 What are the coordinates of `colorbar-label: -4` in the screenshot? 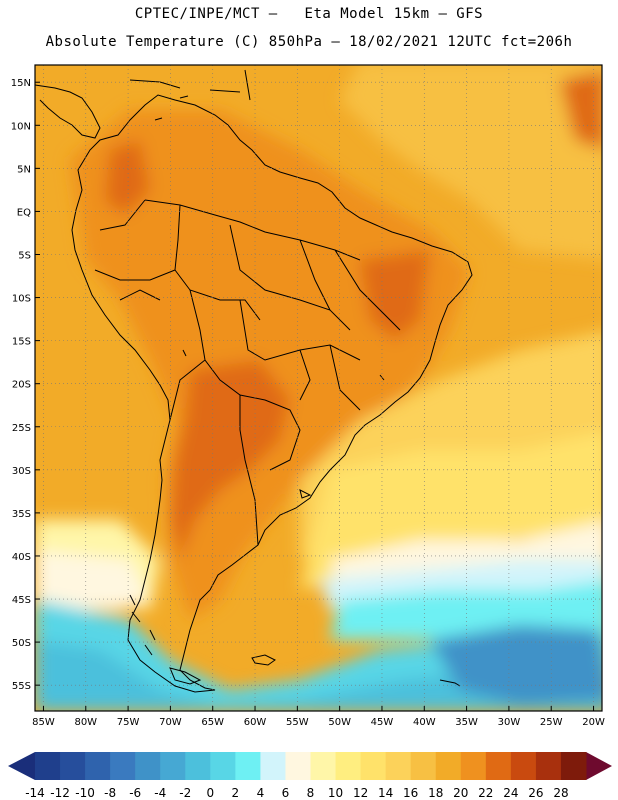 It's located at (160, 793).